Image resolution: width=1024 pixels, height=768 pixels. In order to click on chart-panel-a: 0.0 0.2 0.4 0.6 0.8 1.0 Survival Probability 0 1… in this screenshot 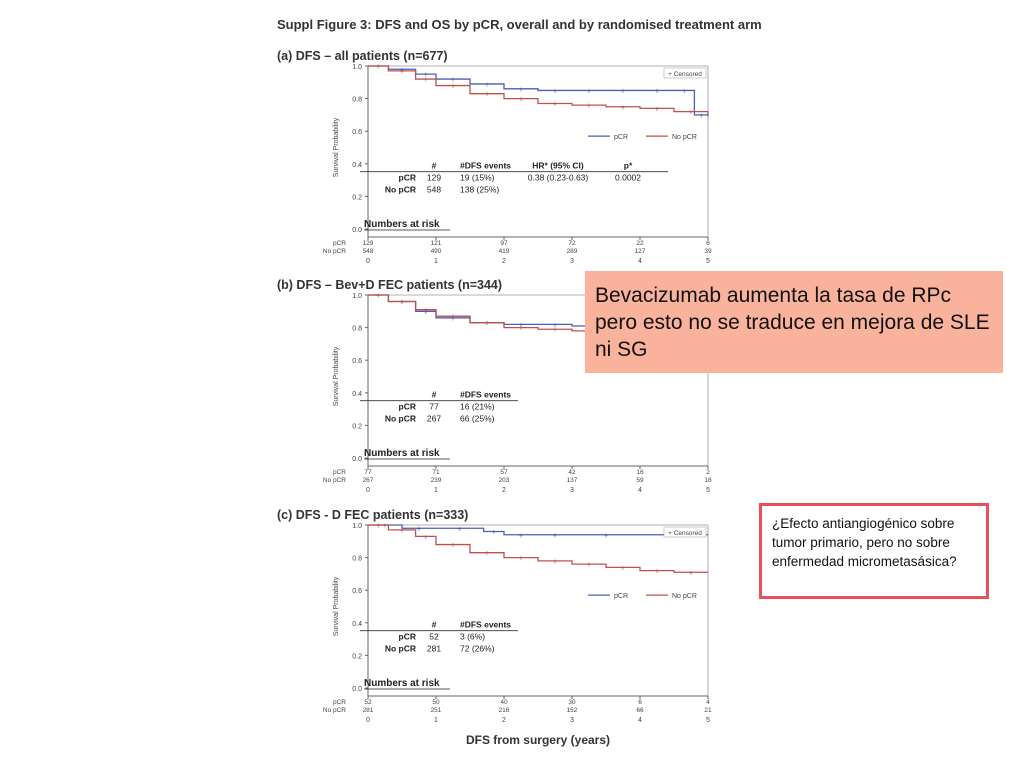, I will do `click(517, 163)`.